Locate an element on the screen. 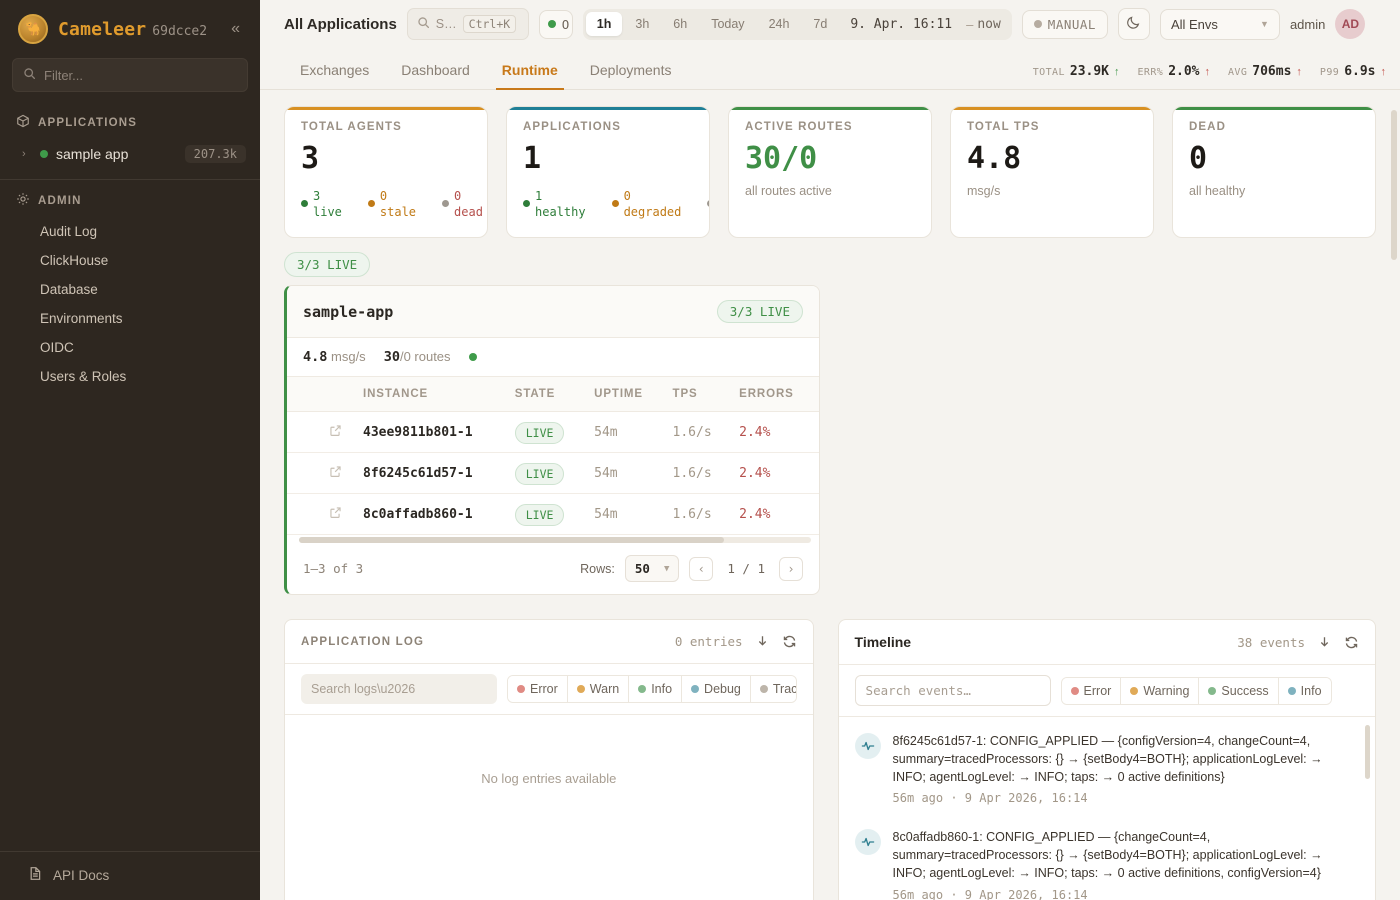  th-uptime: UPTIME is located at coordinates (625, 394).